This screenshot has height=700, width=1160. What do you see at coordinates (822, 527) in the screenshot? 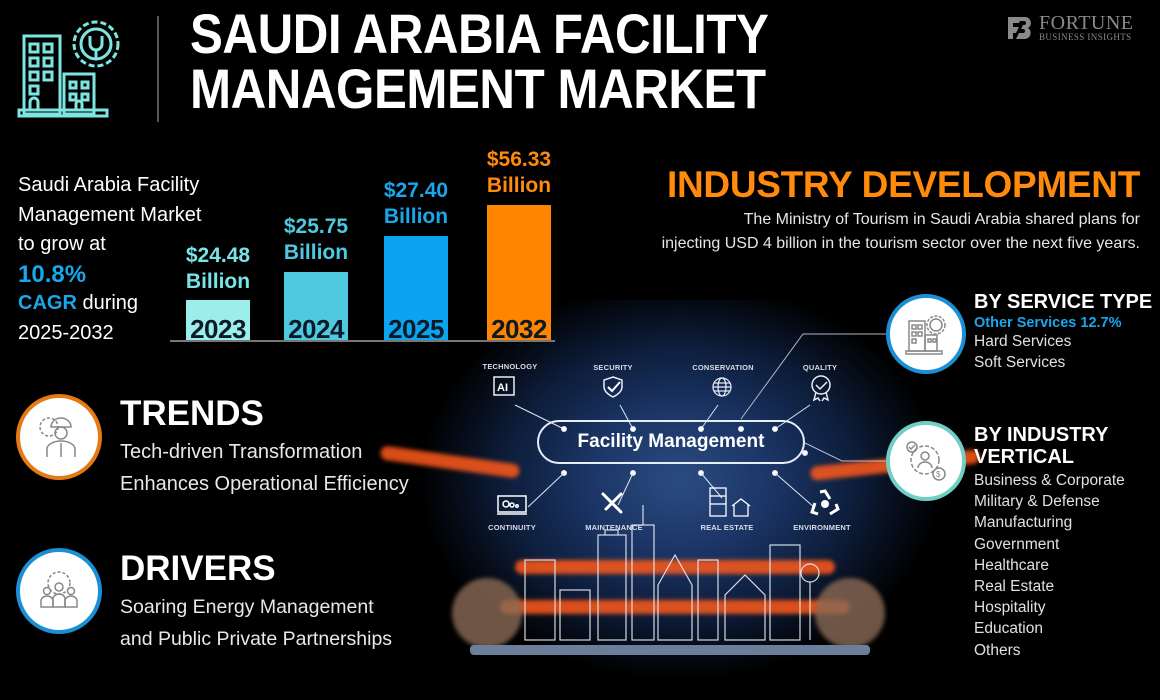
I see `diagram-label-environment: ENVIRONMENT` at bounding box center [822, 527].